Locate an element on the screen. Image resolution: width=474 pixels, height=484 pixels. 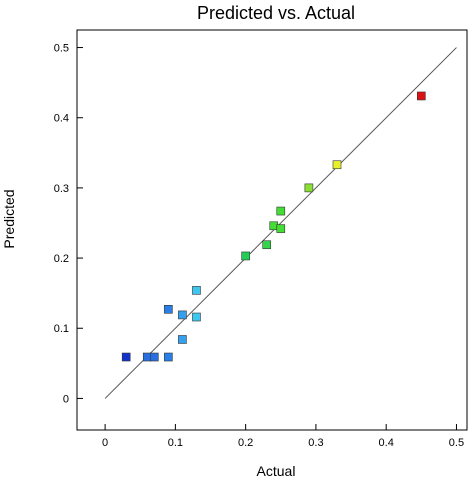
y-tick-label: 0.4 is located at coordinates (61, 119).